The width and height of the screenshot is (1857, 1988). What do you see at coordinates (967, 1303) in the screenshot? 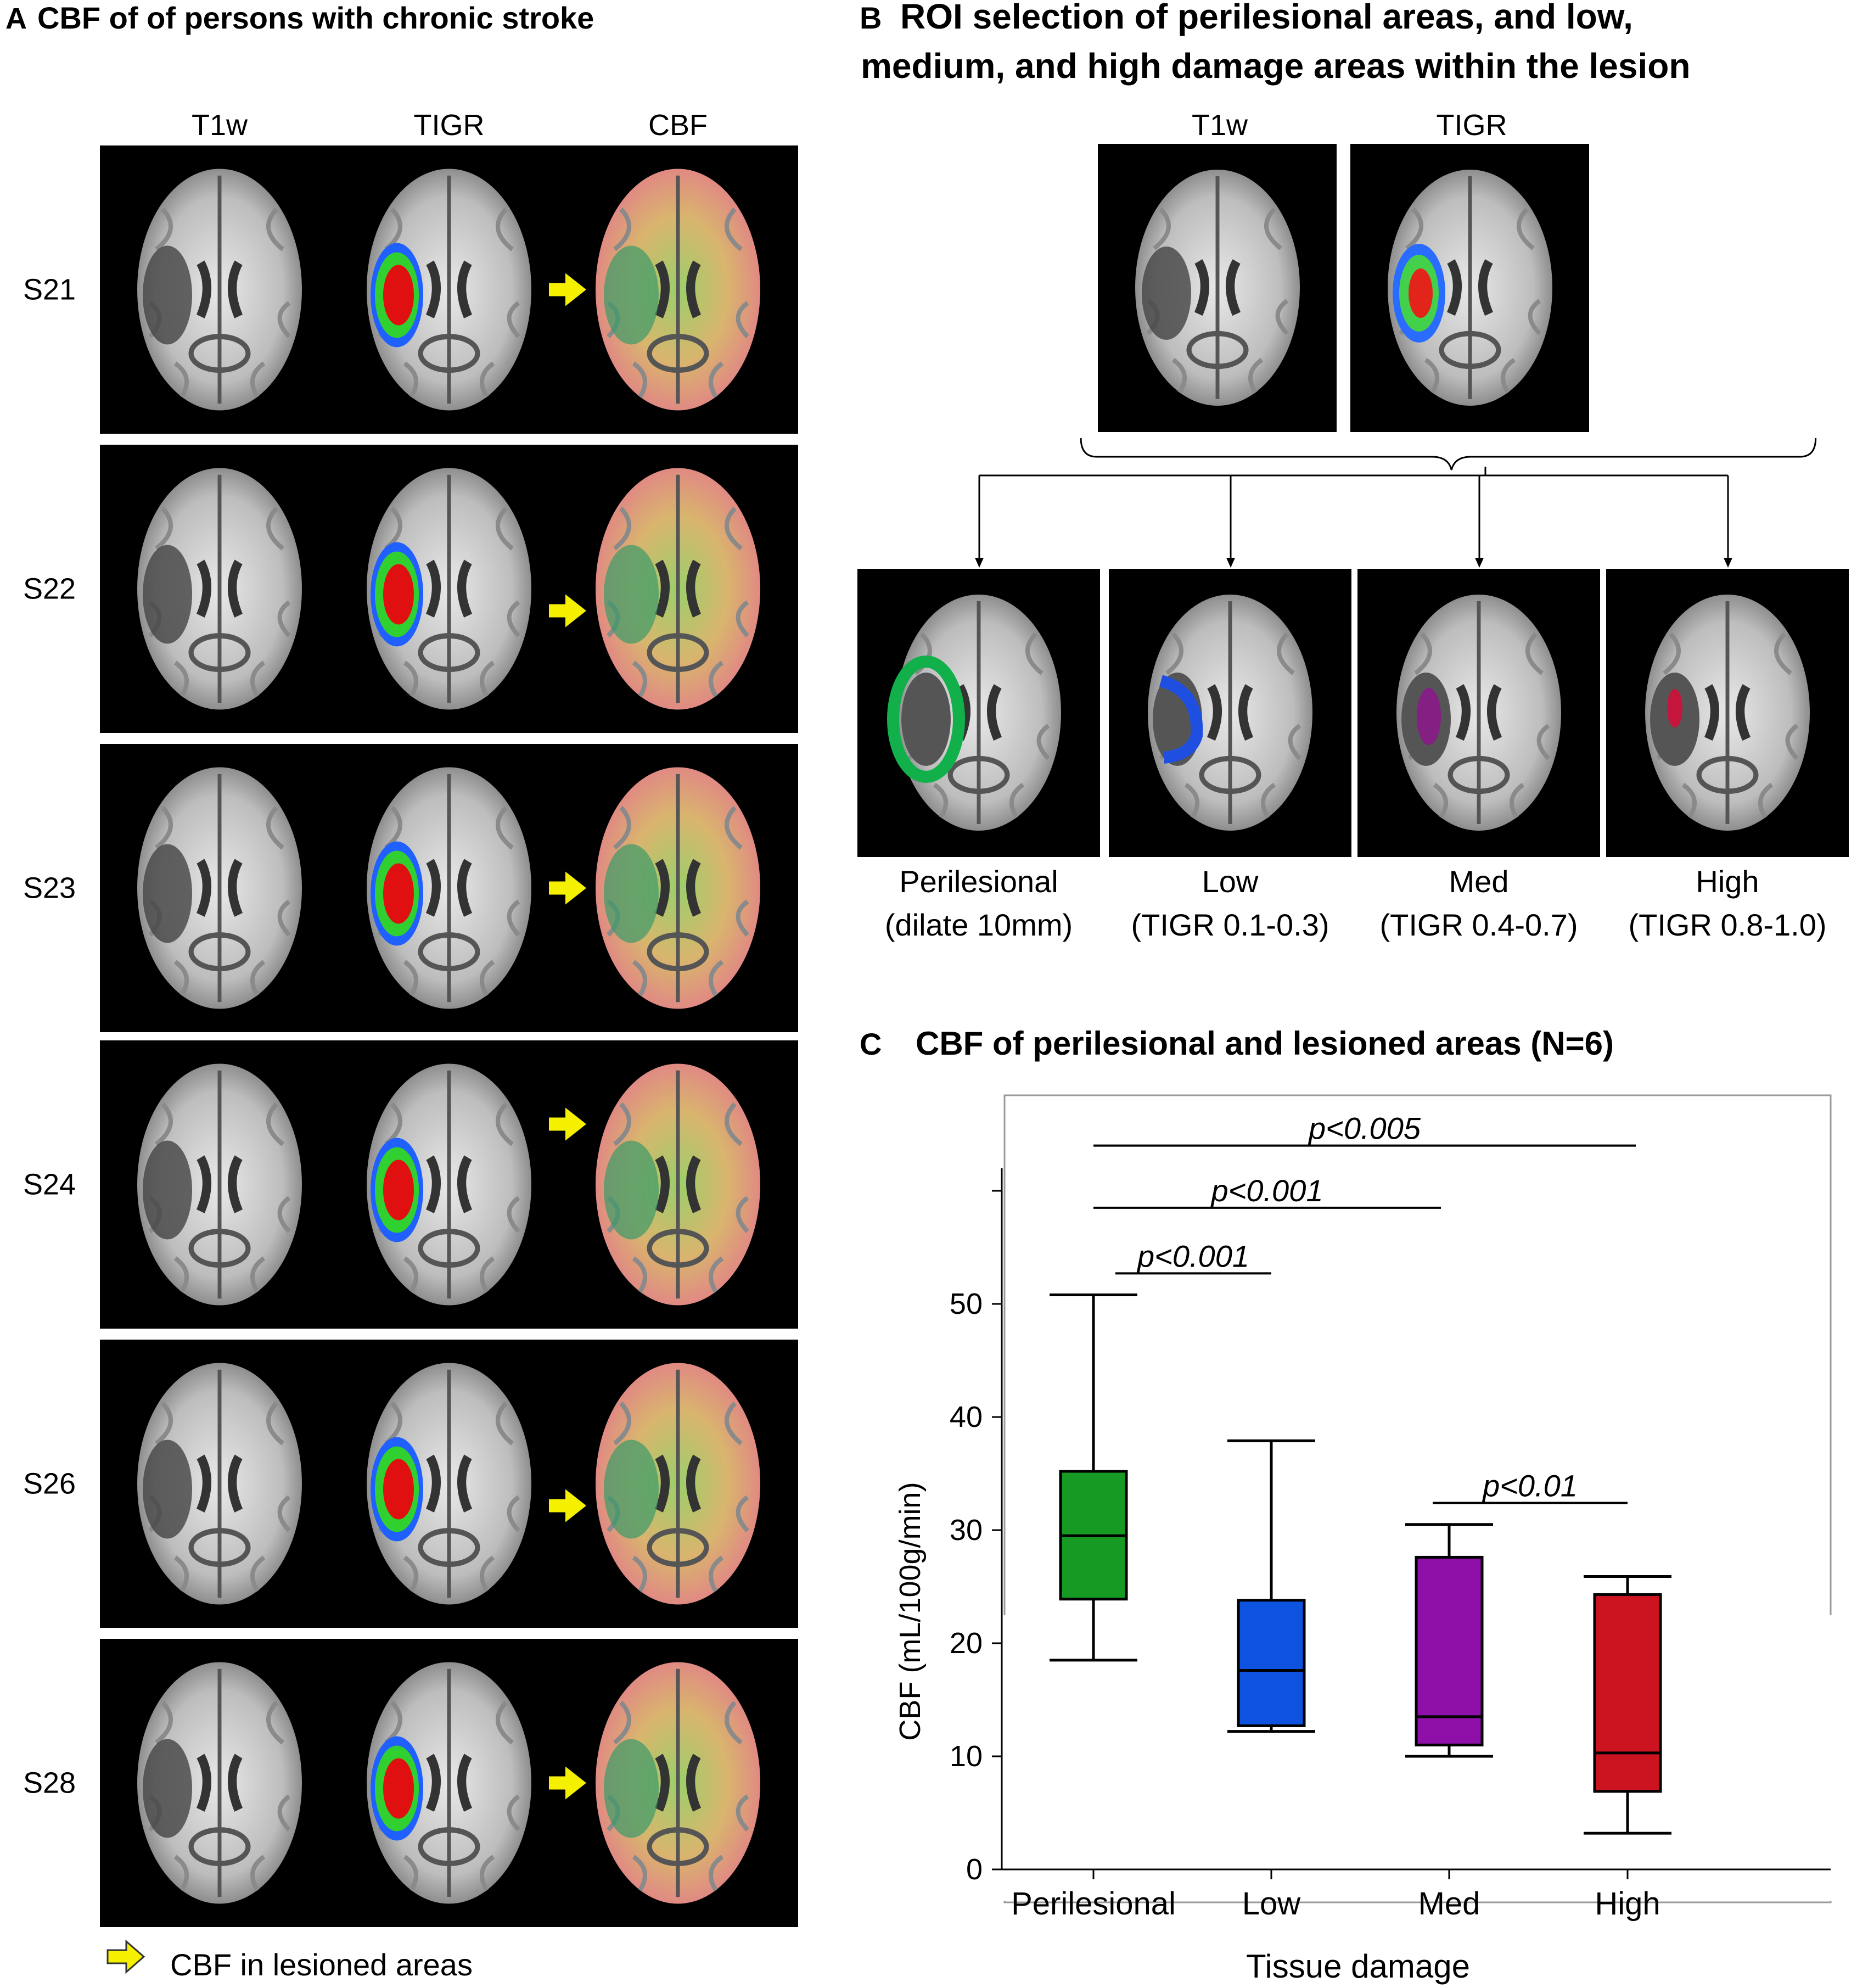
I see `y-tick-label: 50` at bounding box center [967, 1303].